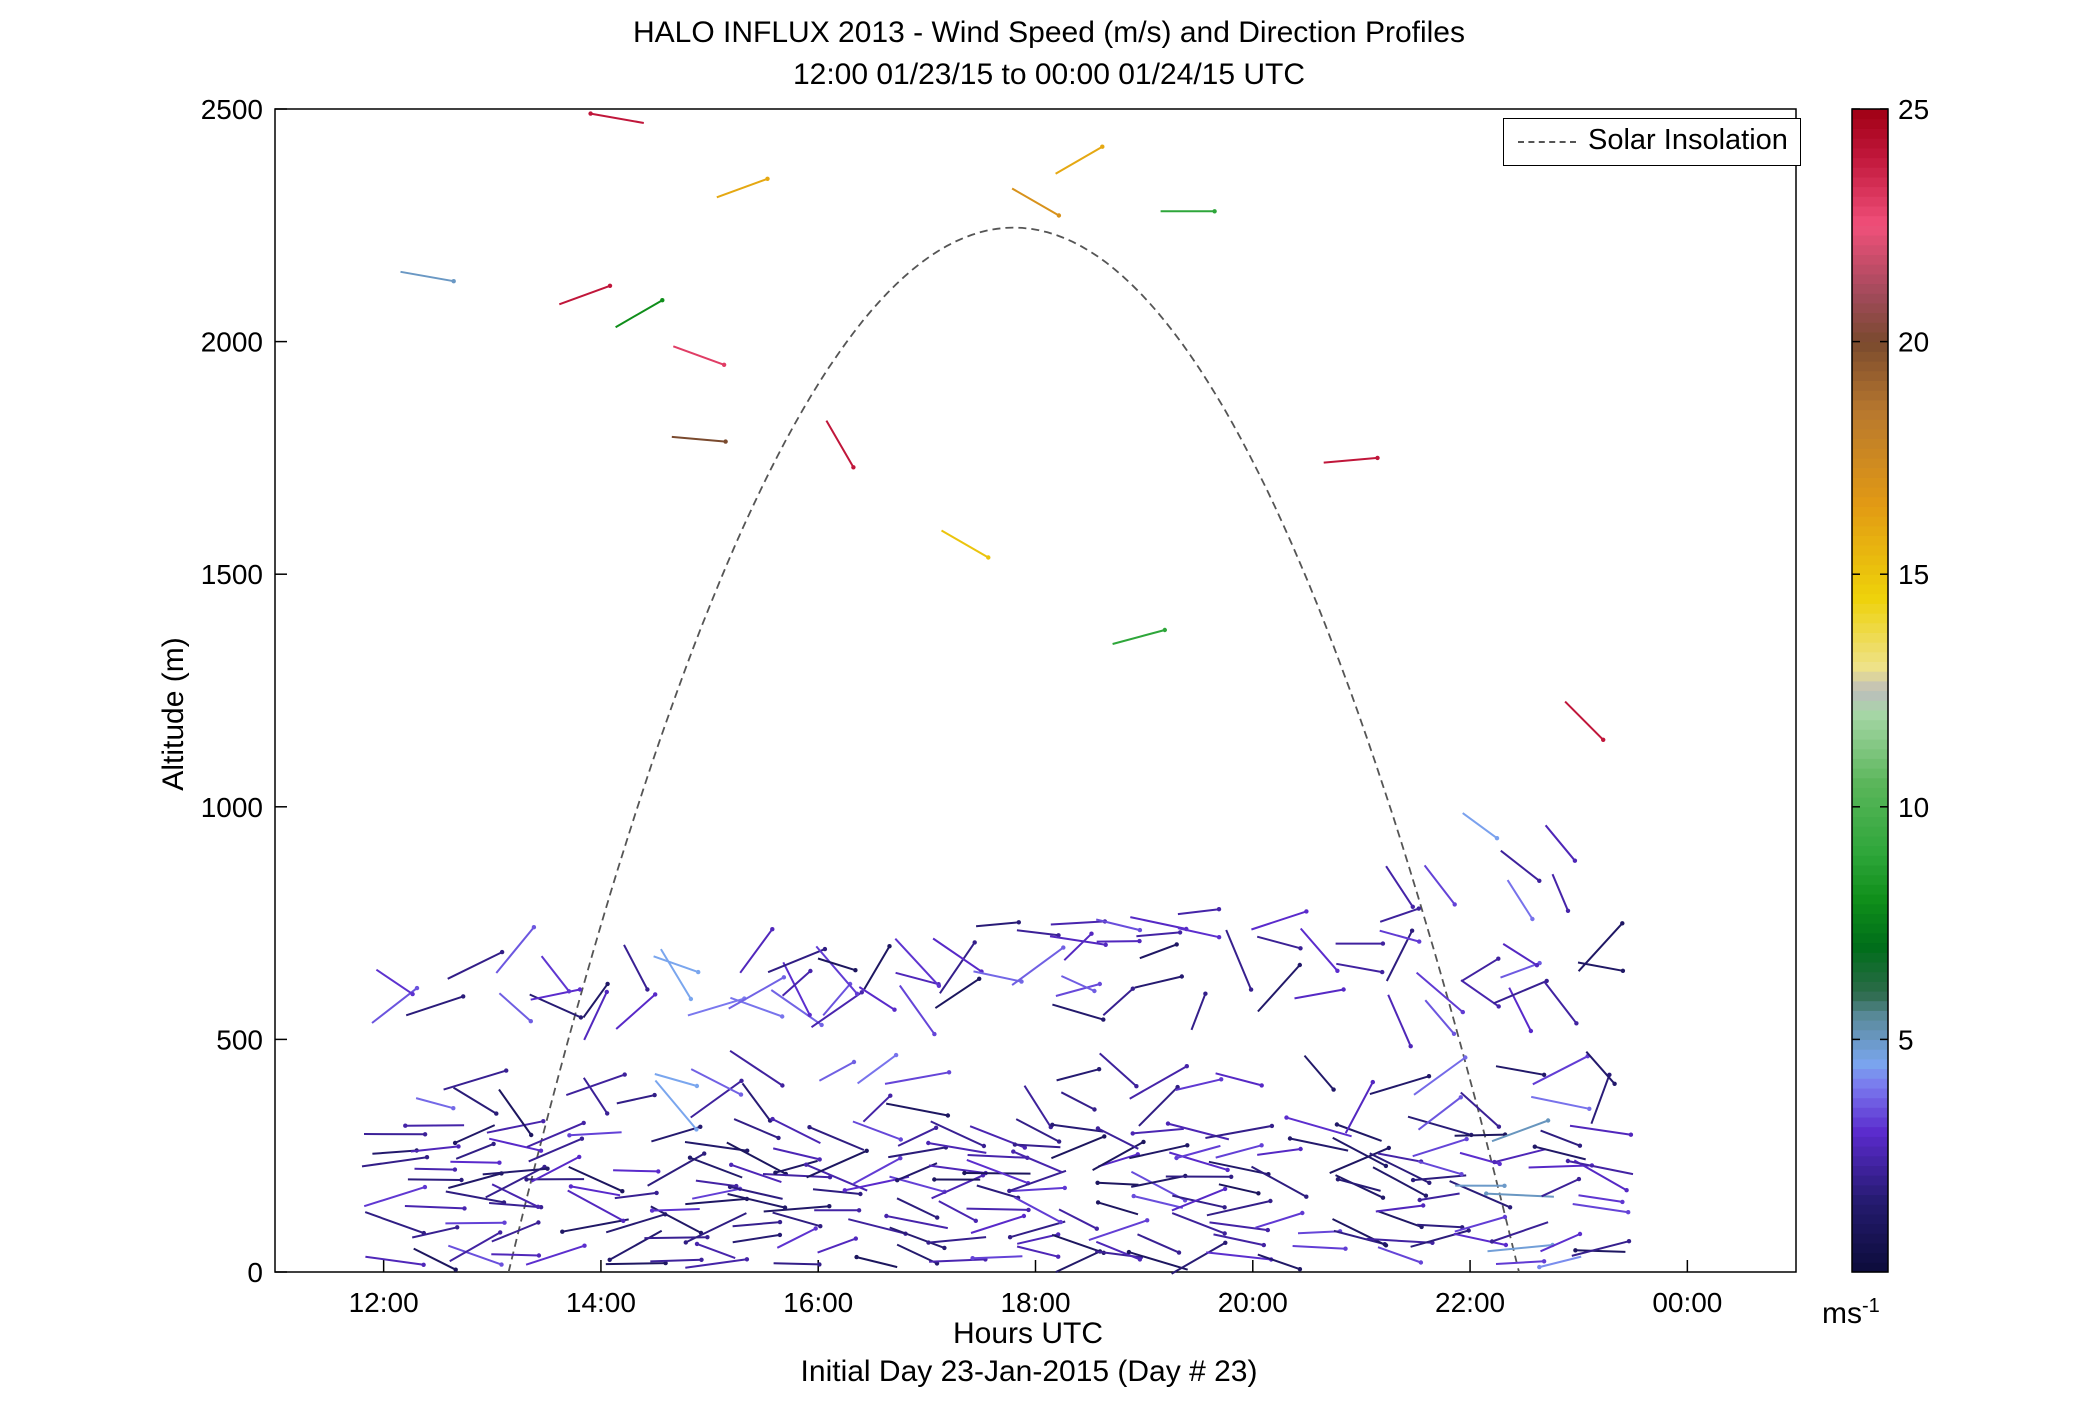 This screenshot has height=1425, width=2098. Describe the element at coordinates (1913, 342) in the screenshot. I see `colorbar-tick-label: 20` at that location.